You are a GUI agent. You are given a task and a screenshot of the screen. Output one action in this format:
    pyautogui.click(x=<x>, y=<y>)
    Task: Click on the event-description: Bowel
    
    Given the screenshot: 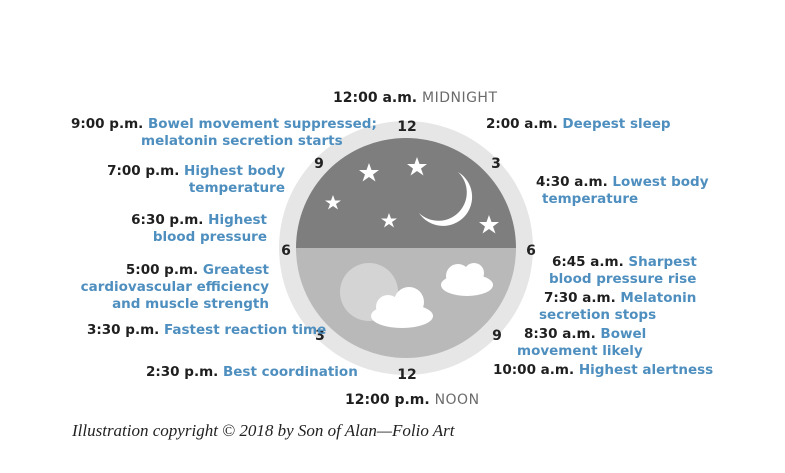 What is the action you would take?
    pyautogui.click(x=623, y=334)
    